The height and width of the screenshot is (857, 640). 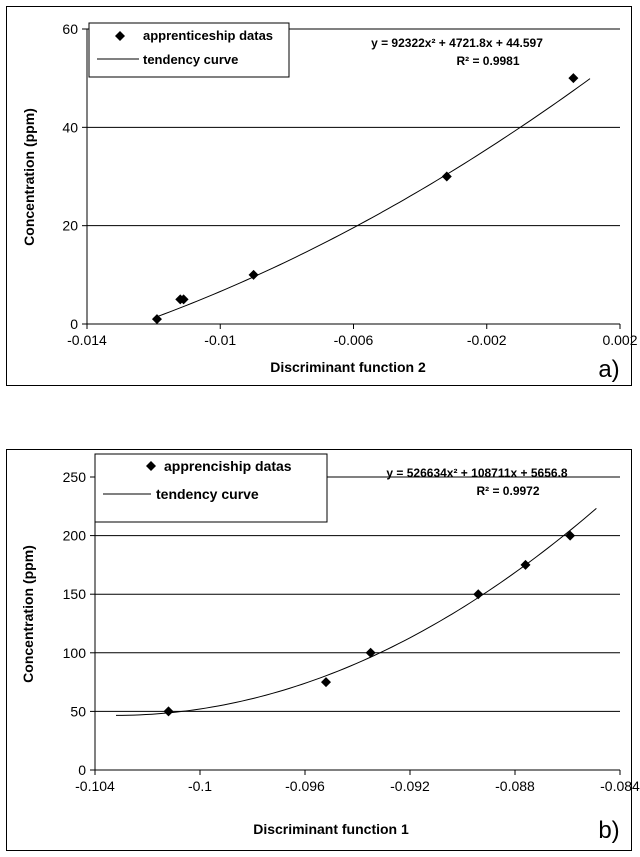 What do you see at coordinates (120, 36) in the screenshot?
I see `legend-marker-a` at bounding box center [120, 36].